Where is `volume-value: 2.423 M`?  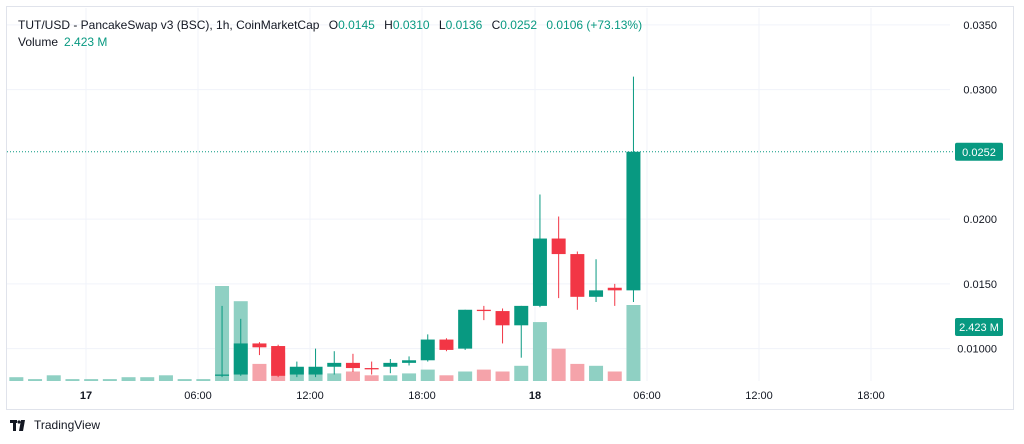 volume-value: 2.423 M is located at coordinates (86, 42).